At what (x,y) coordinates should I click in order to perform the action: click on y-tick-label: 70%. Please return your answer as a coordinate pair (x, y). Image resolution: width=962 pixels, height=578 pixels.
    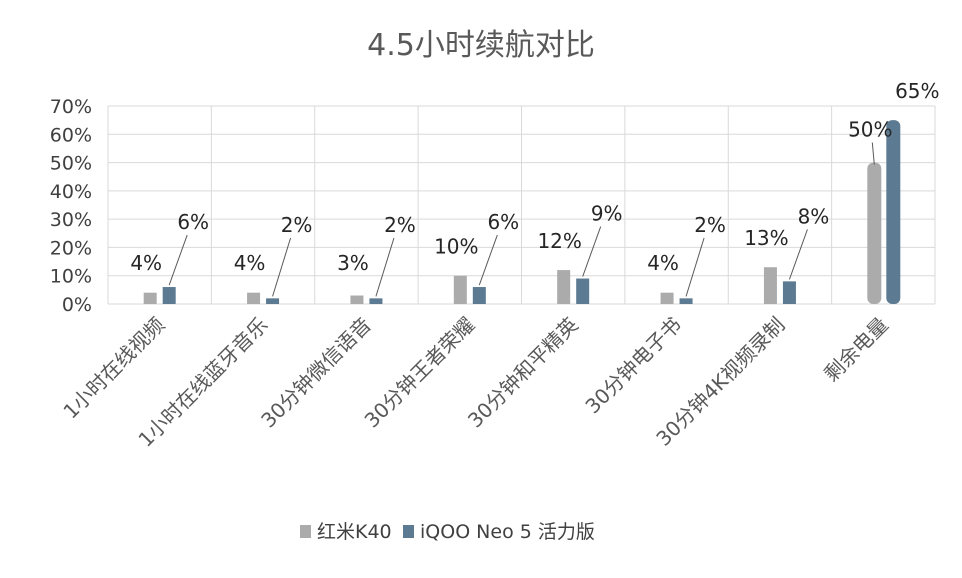
    Looking at the image, I should click on (71, 107).